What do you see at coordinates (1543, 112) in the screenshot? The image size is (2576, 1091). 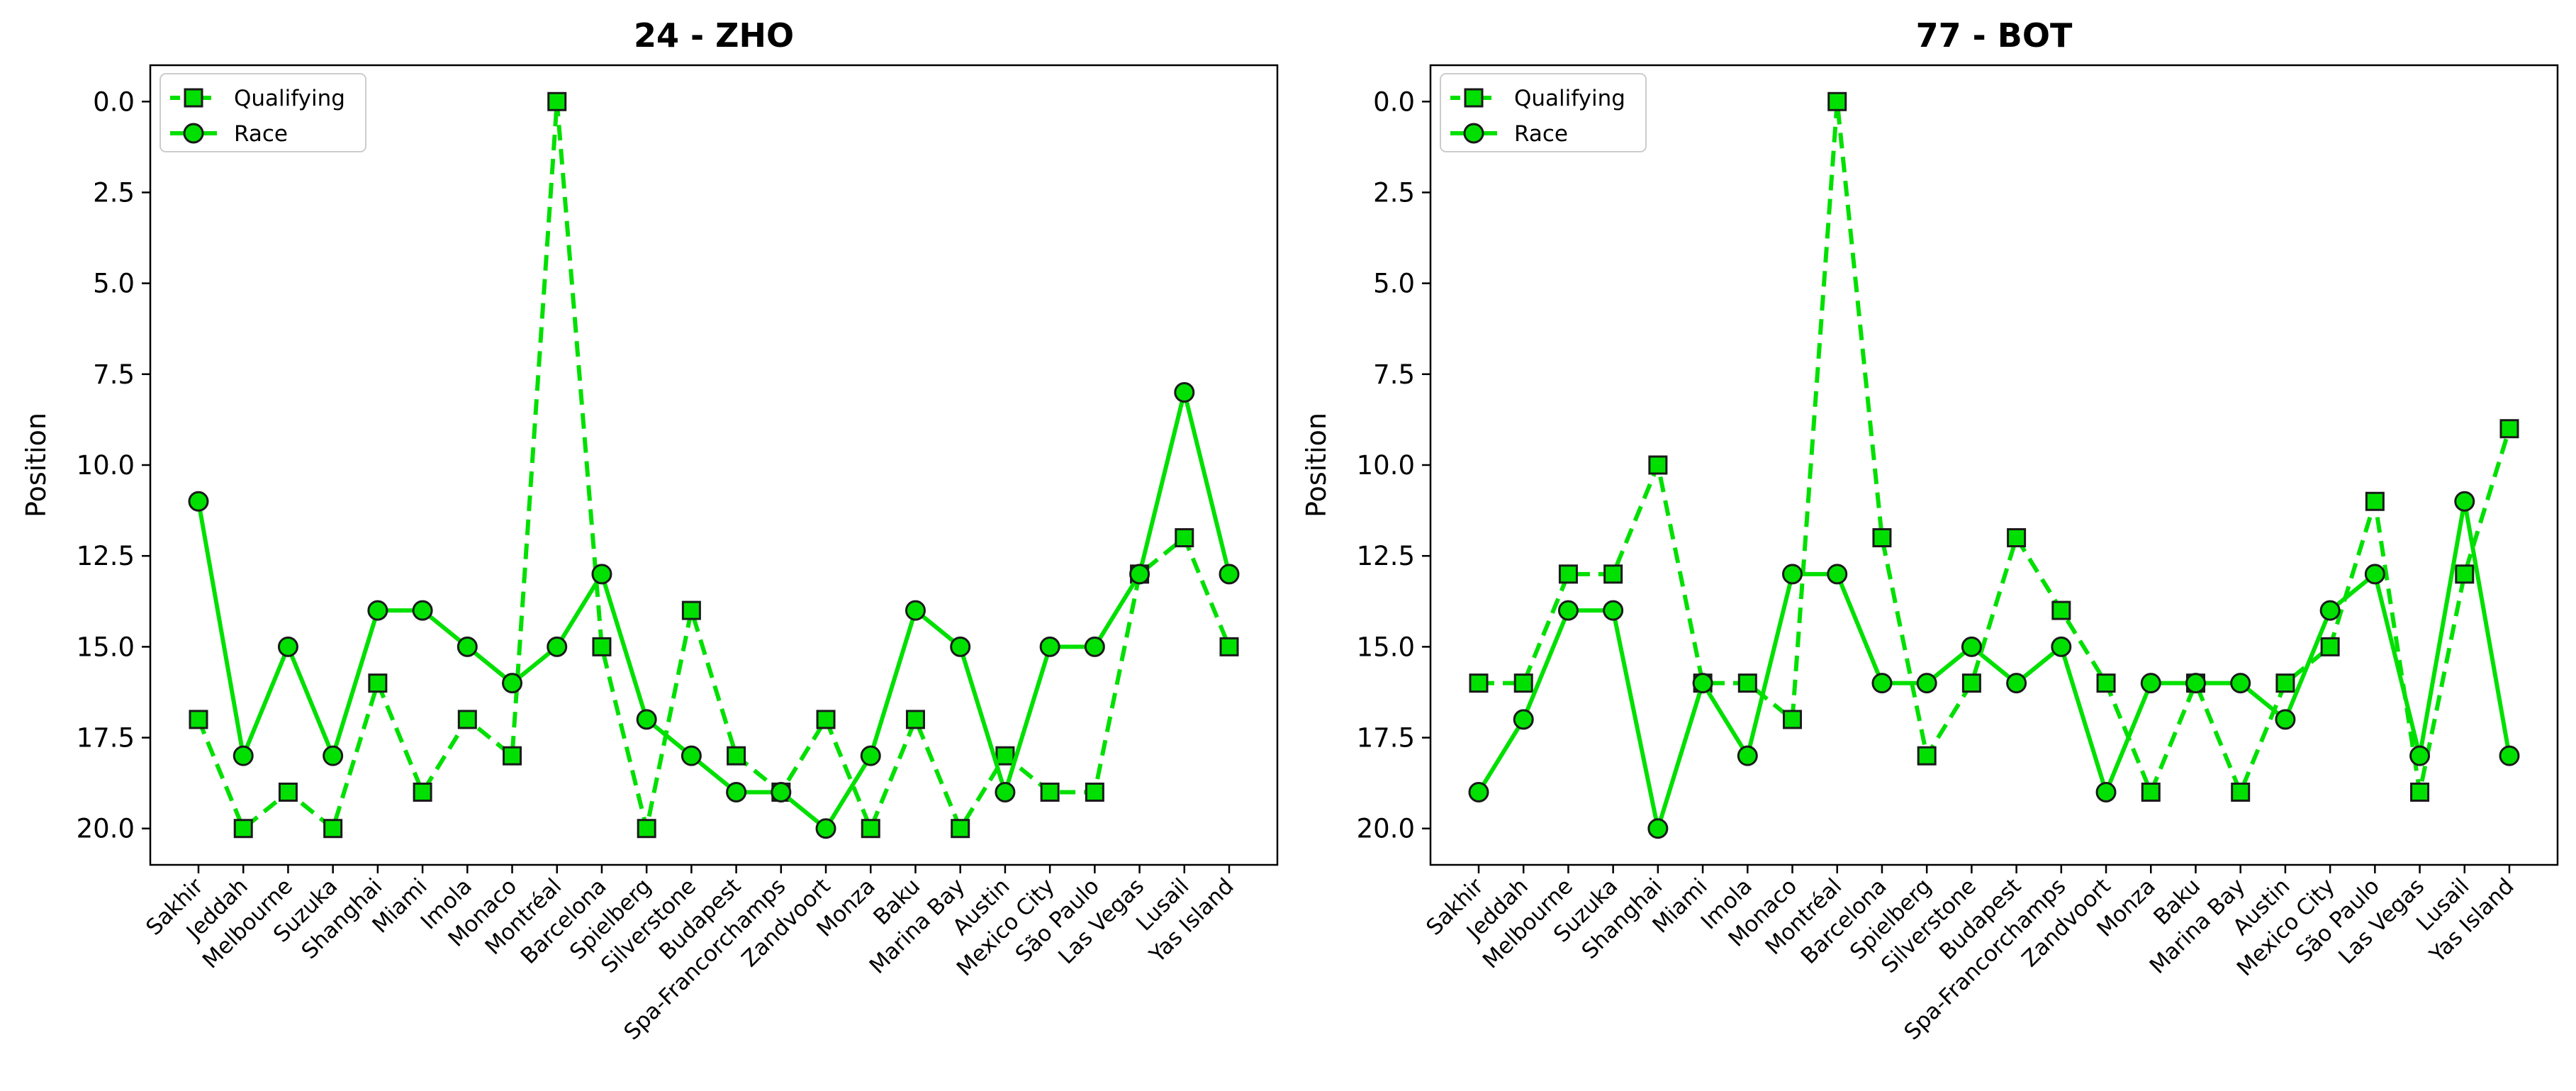 I see `legend: Qualifying Race` at bounding box center [1543, 112].